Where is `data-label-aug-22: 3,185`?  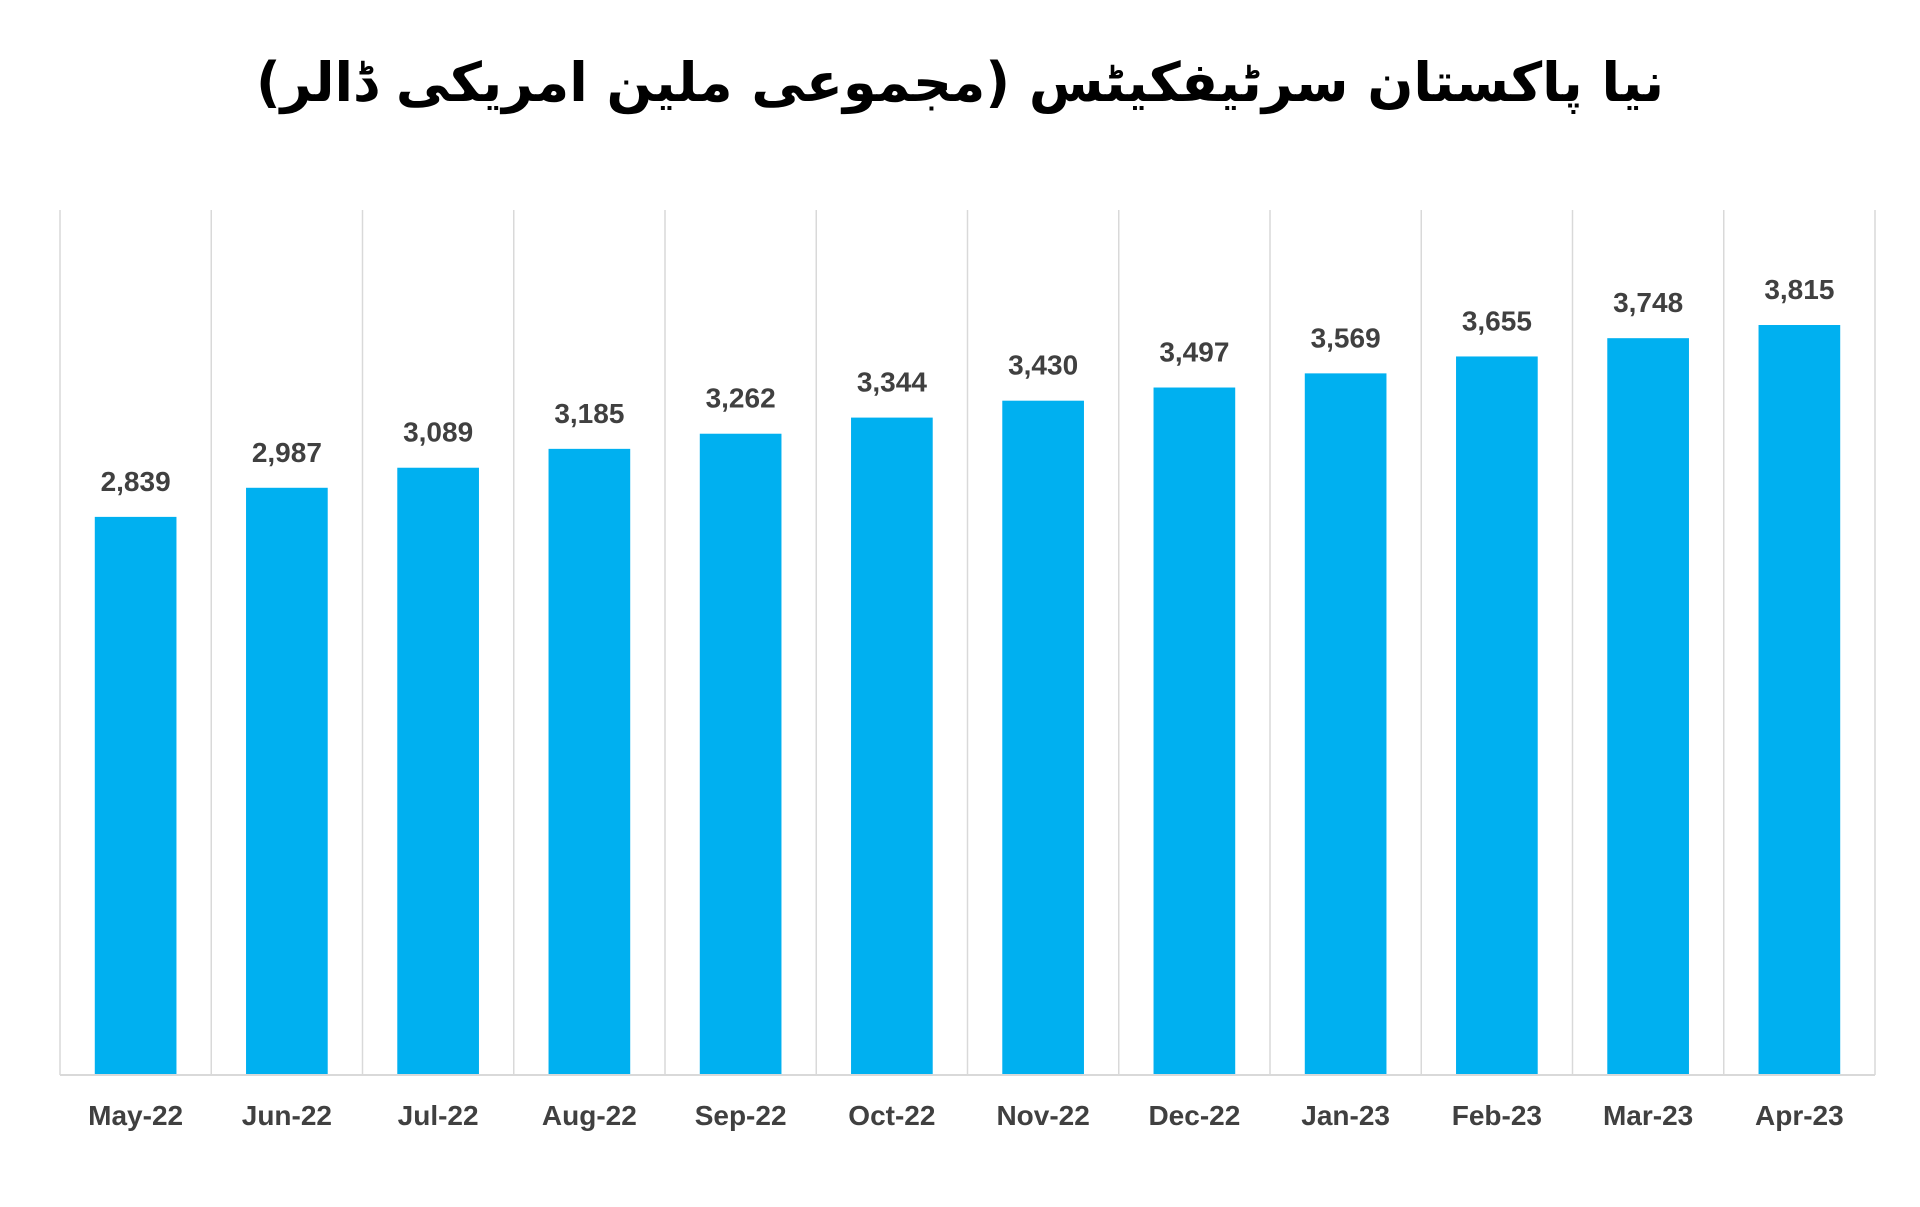 data-label-aug-22: 3,185 is located at coordinates (589, 413).